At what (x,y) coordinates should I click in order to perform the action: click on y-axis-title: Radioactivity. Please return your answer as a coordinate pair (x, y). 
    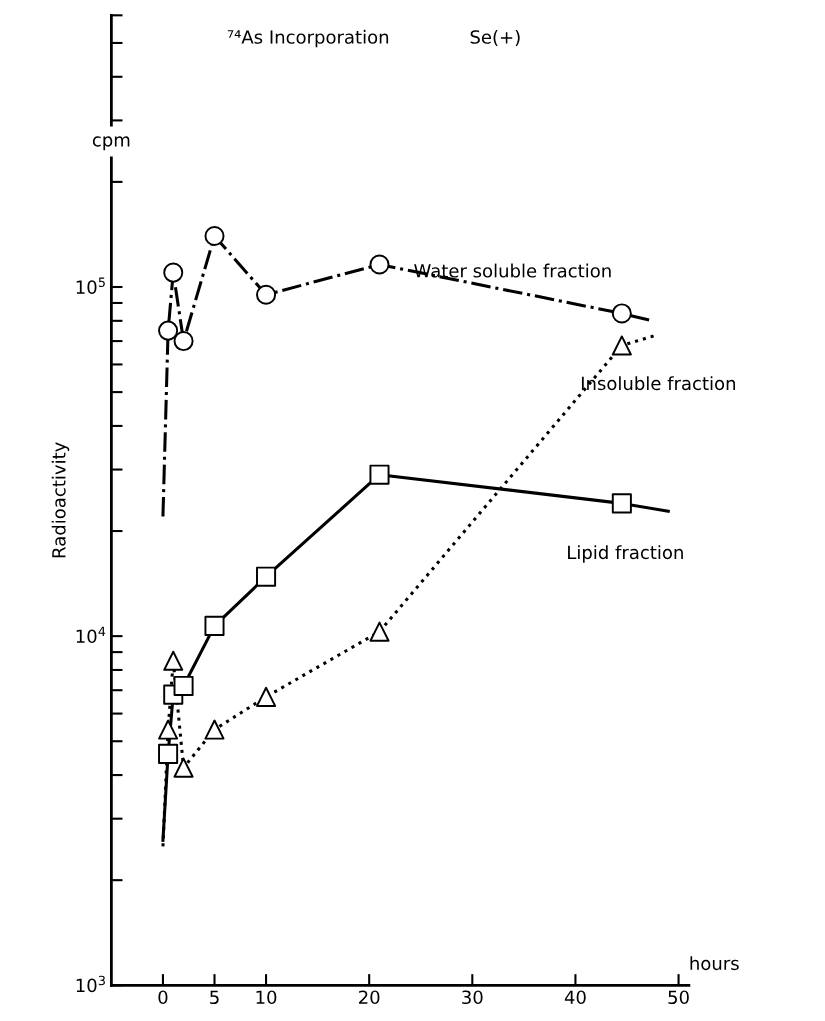
    Looking at the image, I should click on (60, 500).